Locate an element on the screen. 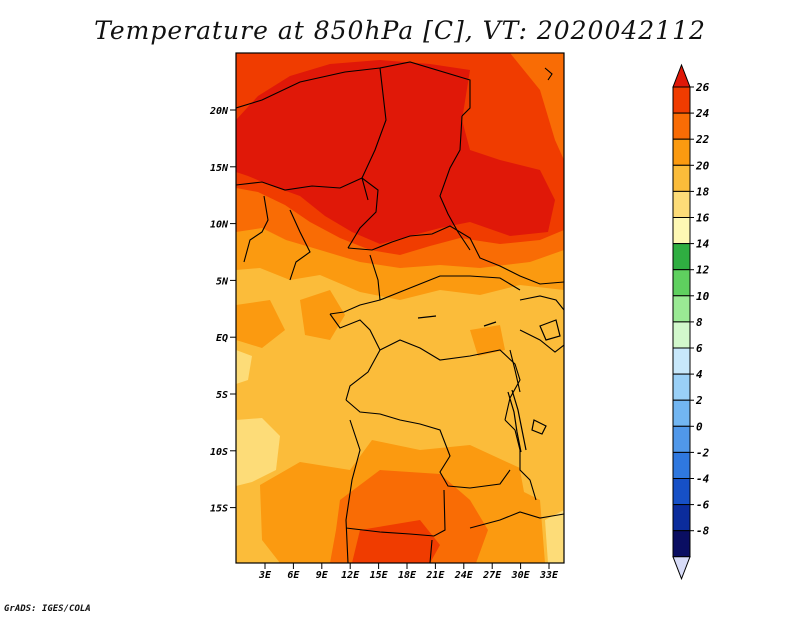  colorbar-label: 8 is located at coordinates (699, 322).